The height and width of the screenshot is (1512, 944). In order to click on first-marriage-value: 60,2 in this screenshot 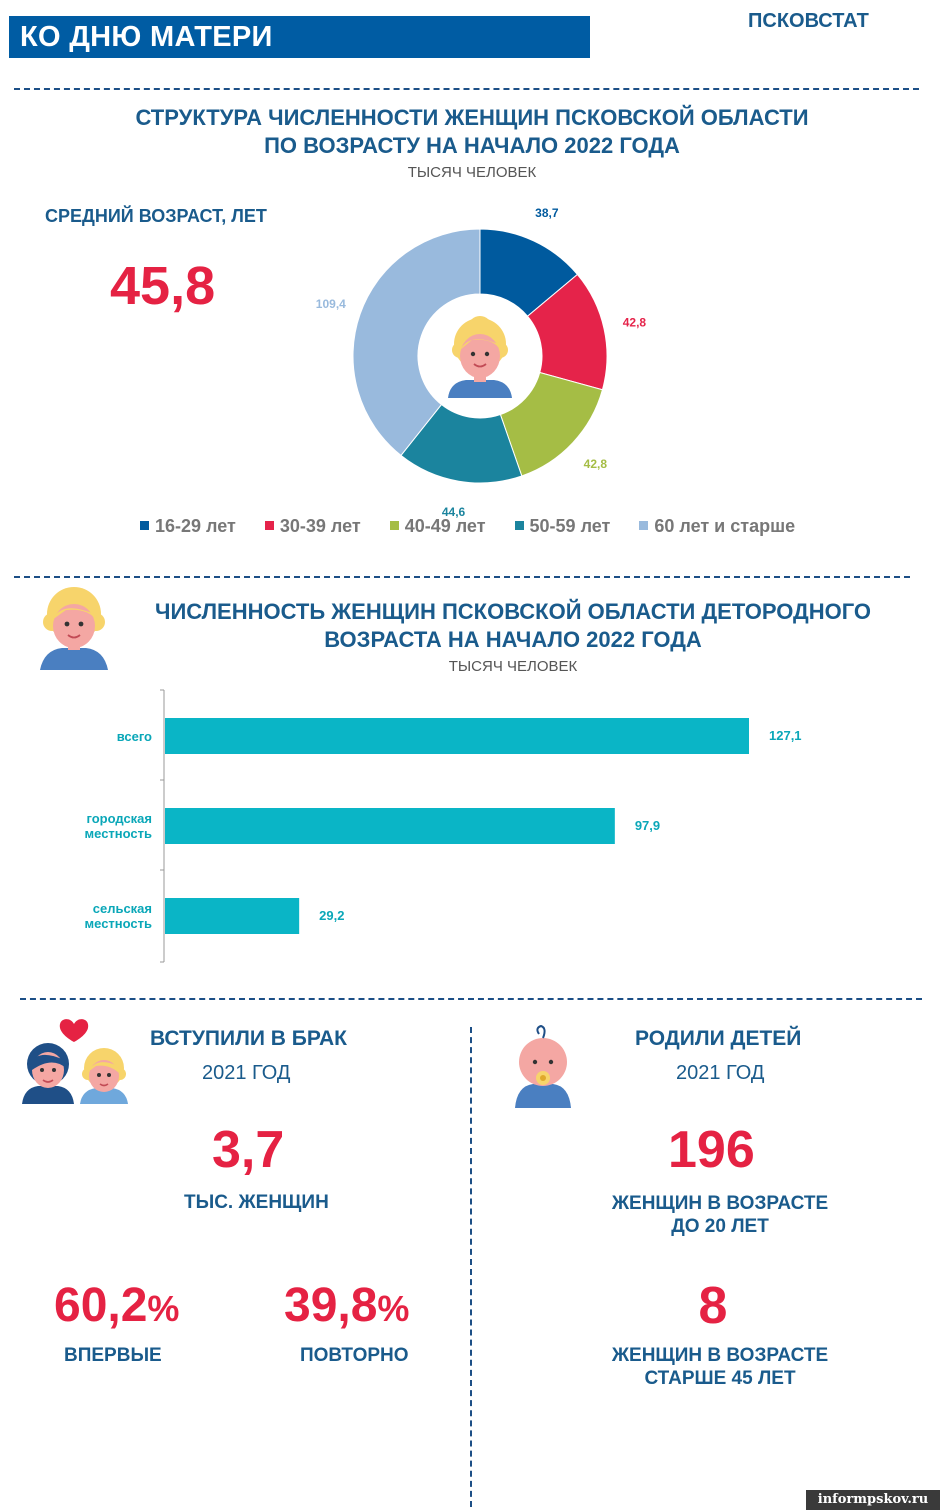, I will do `click(101, 1305)`.